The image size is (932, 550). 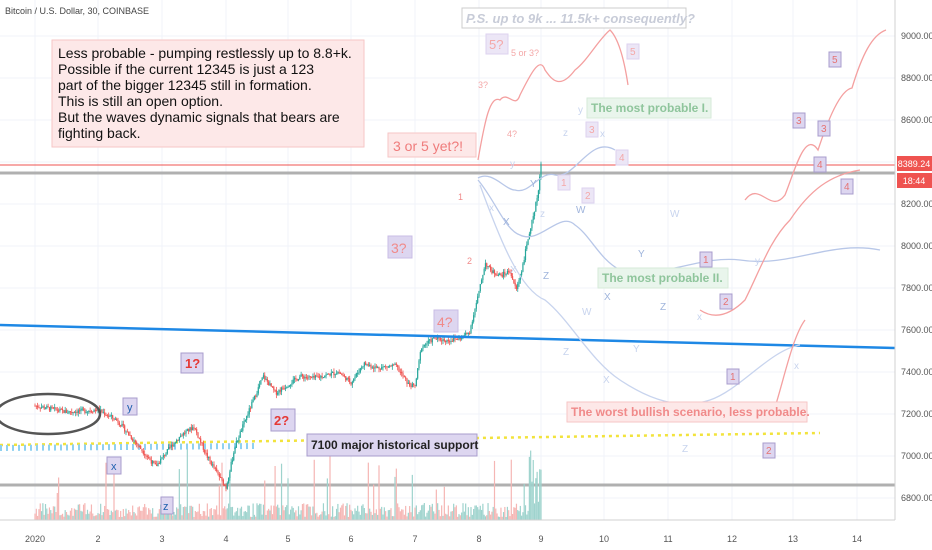 I want to click on top-note: P.S. up to 9k ... 11.5k+ consequently?, so click(x=578, y=18).